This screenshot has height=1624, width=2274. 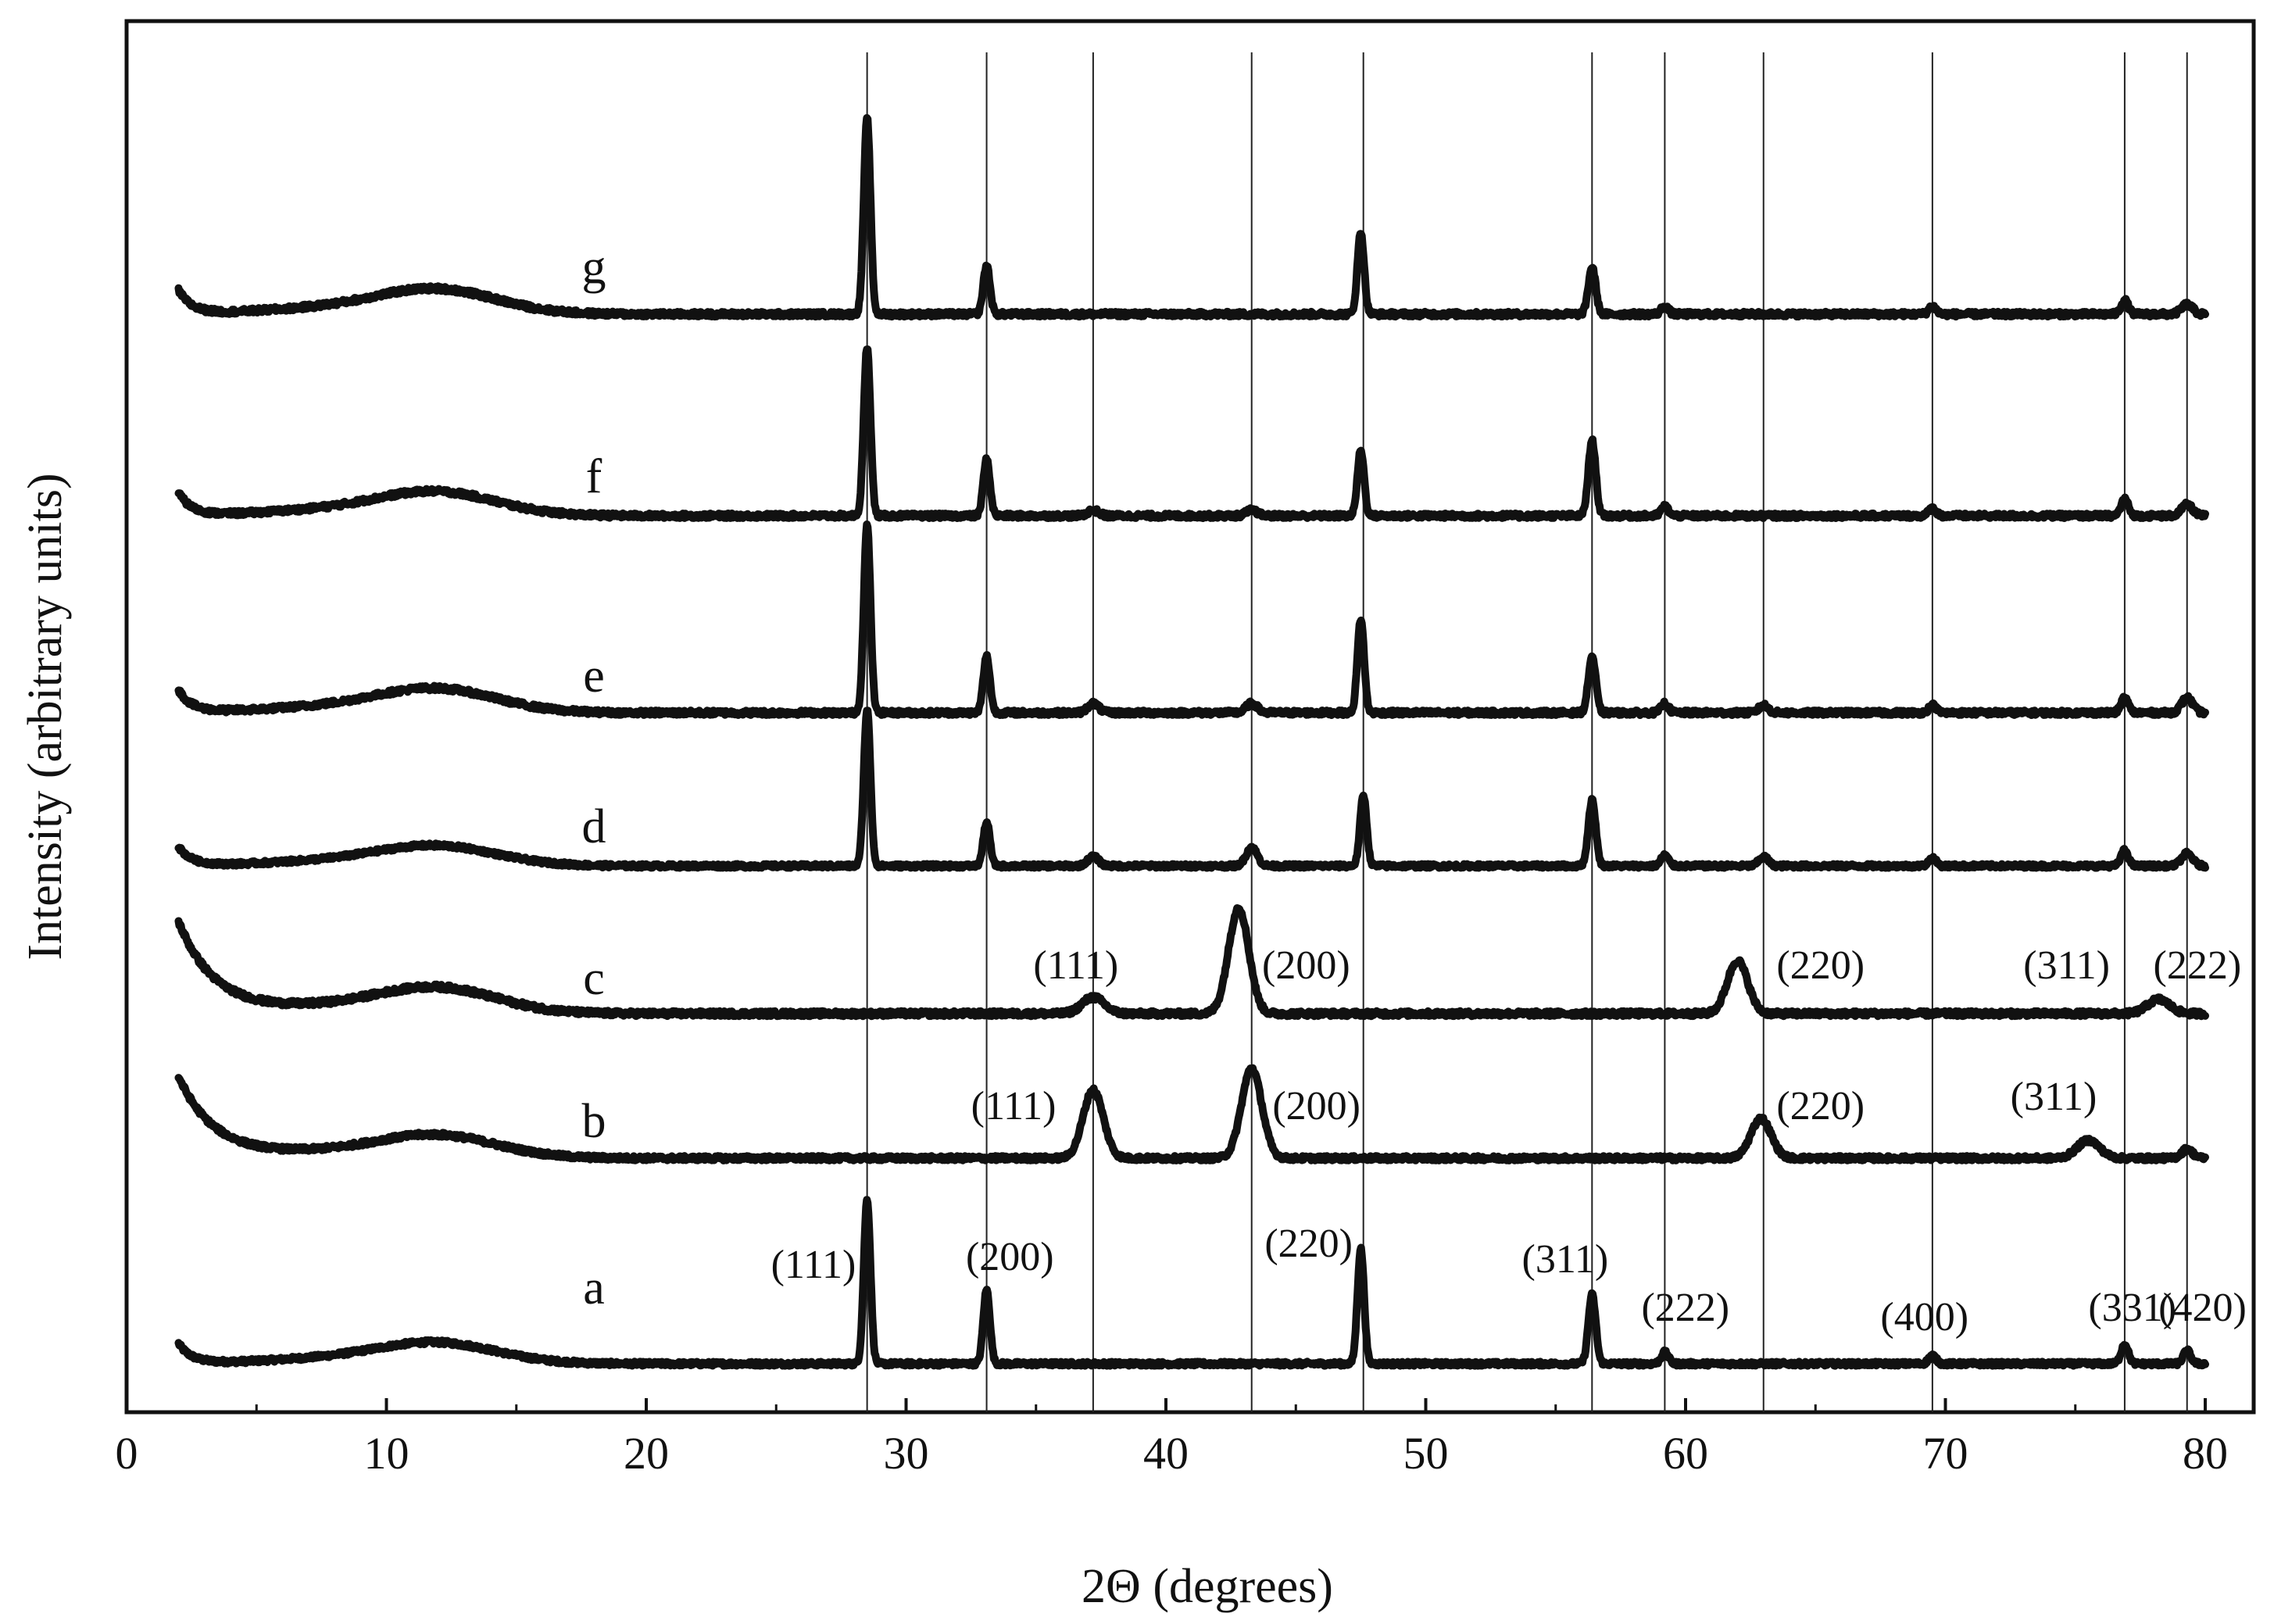 What do you see at coordinates (2202, 1308) in the screenshot?
I see `peak-label-a-7: (420)` at bounding box center [2202, 1308].